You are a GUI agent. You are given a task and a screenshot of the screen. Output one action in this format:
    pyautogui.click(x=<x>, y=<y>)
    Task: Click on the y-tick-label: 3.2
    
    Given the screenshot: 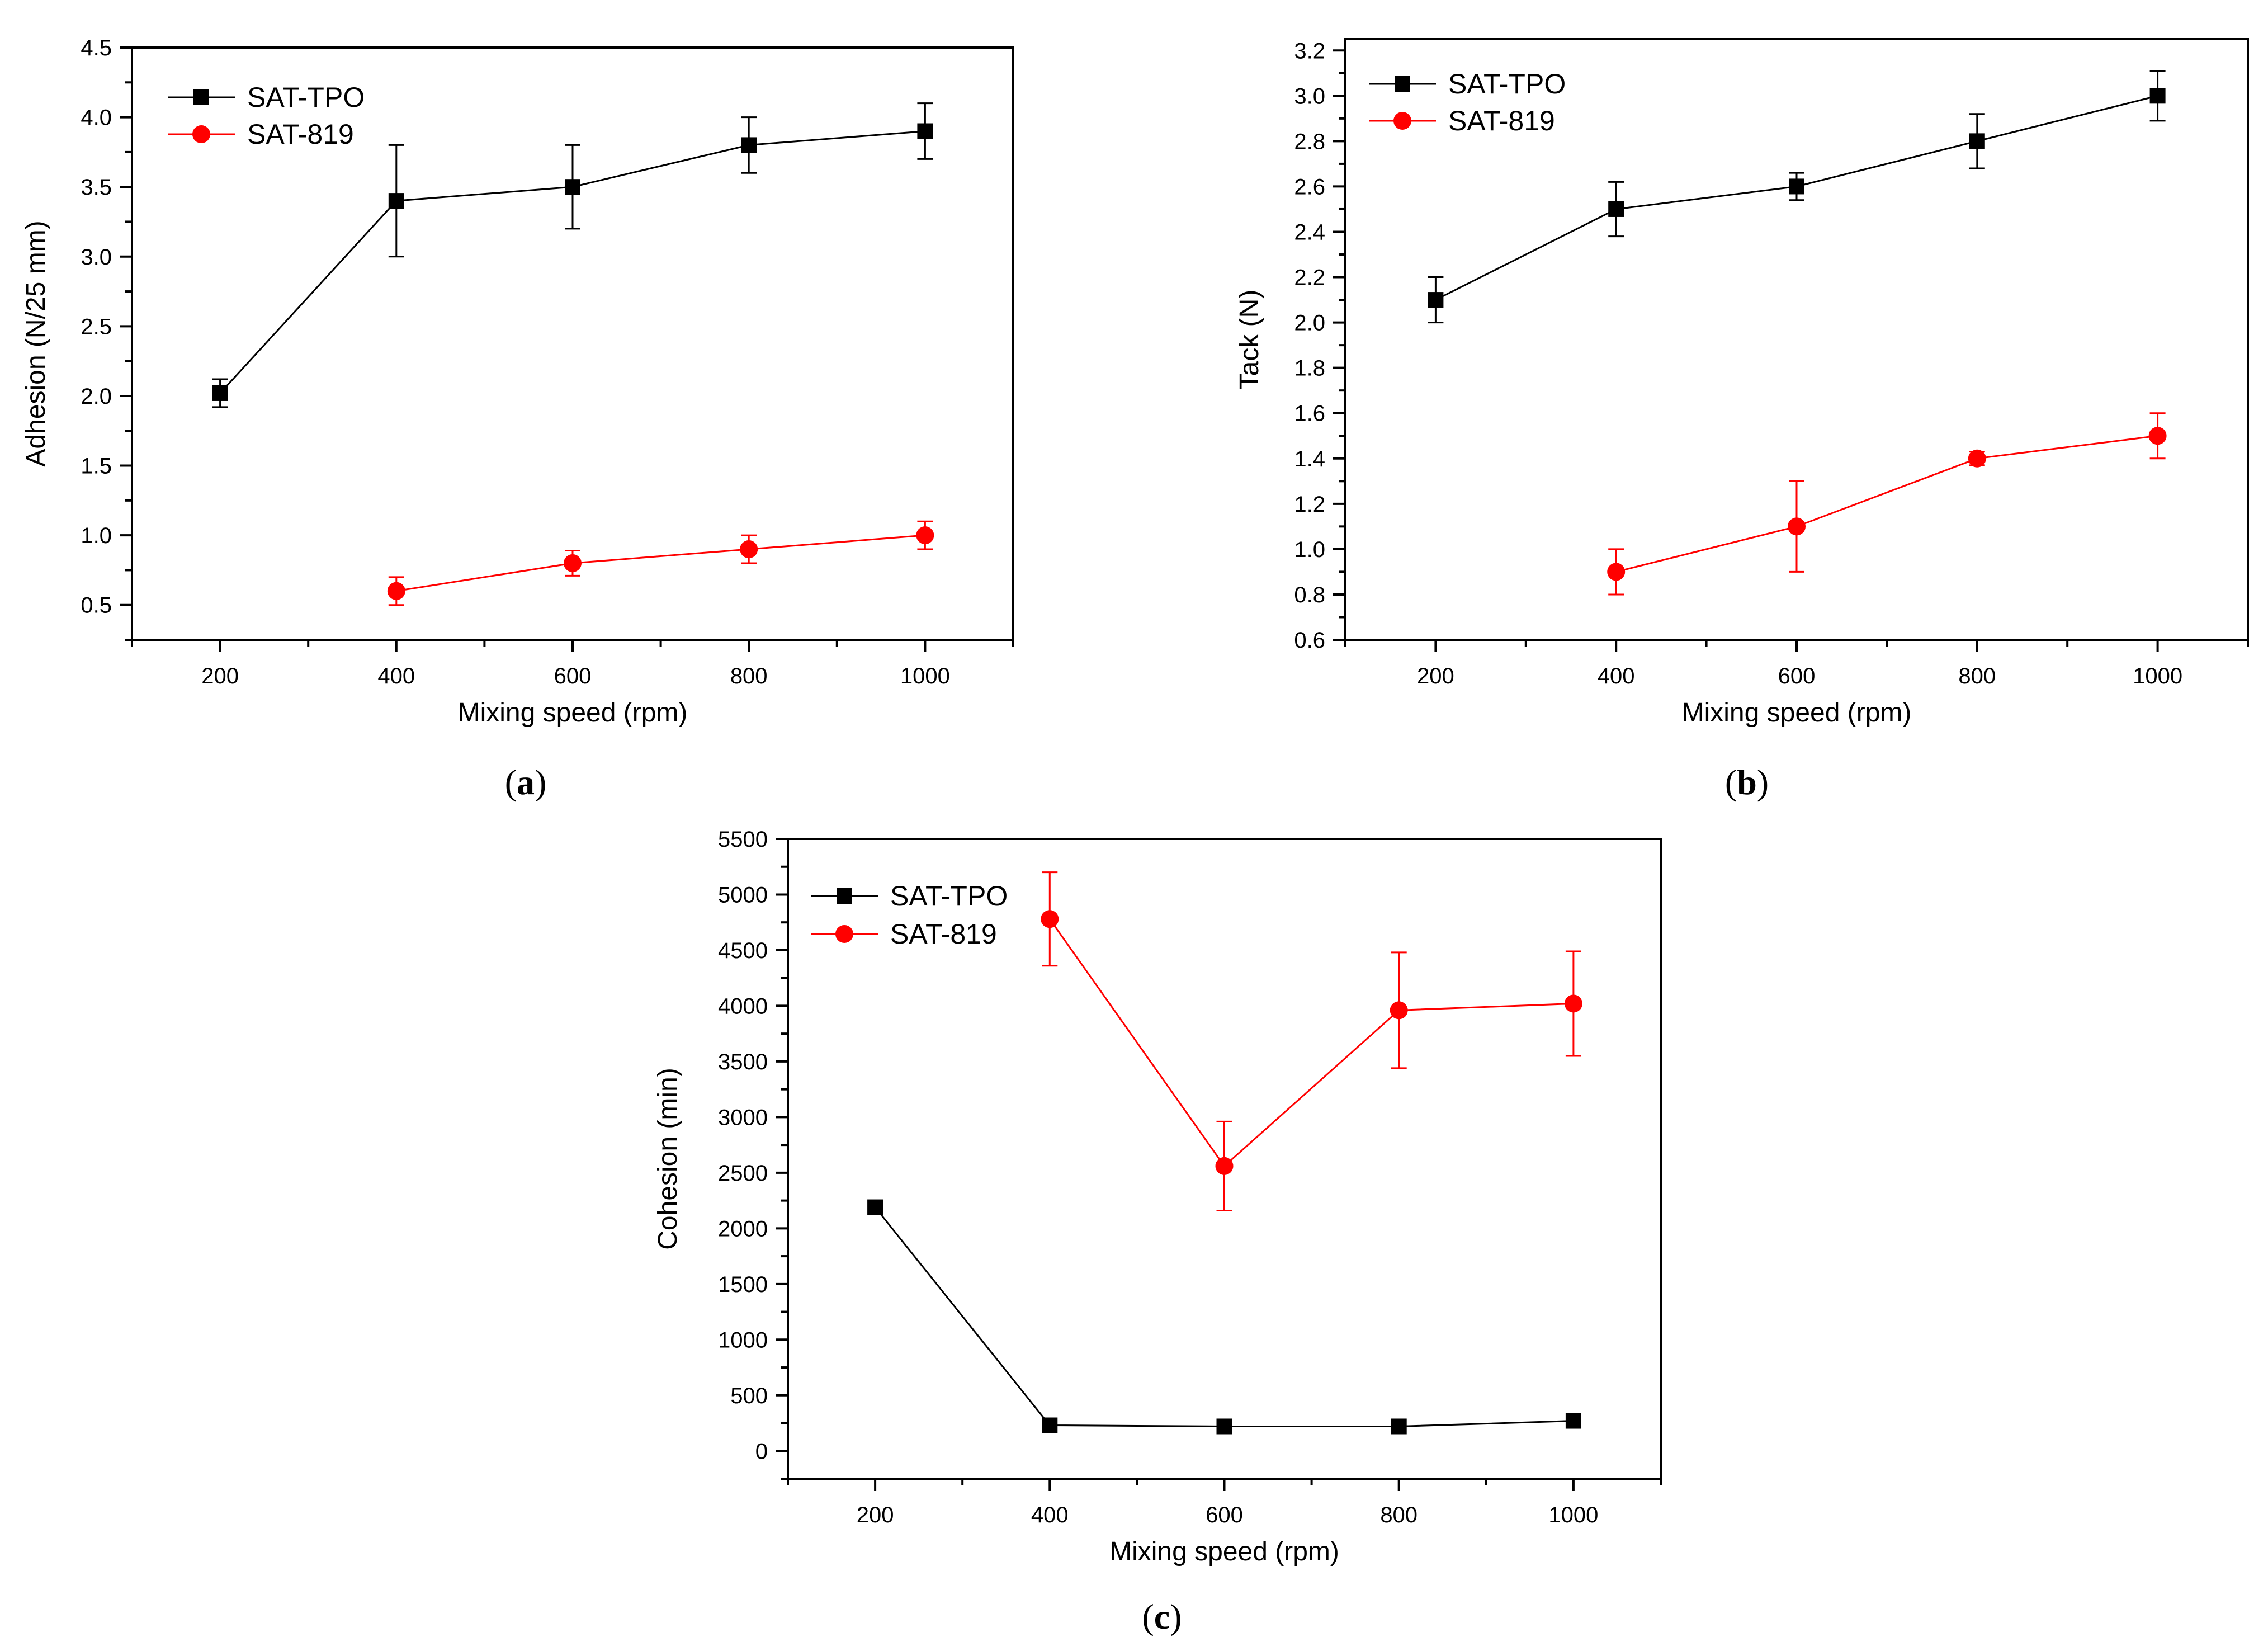 What is the action you would take?
    pyautogui.click(x=1309, y=51)
    